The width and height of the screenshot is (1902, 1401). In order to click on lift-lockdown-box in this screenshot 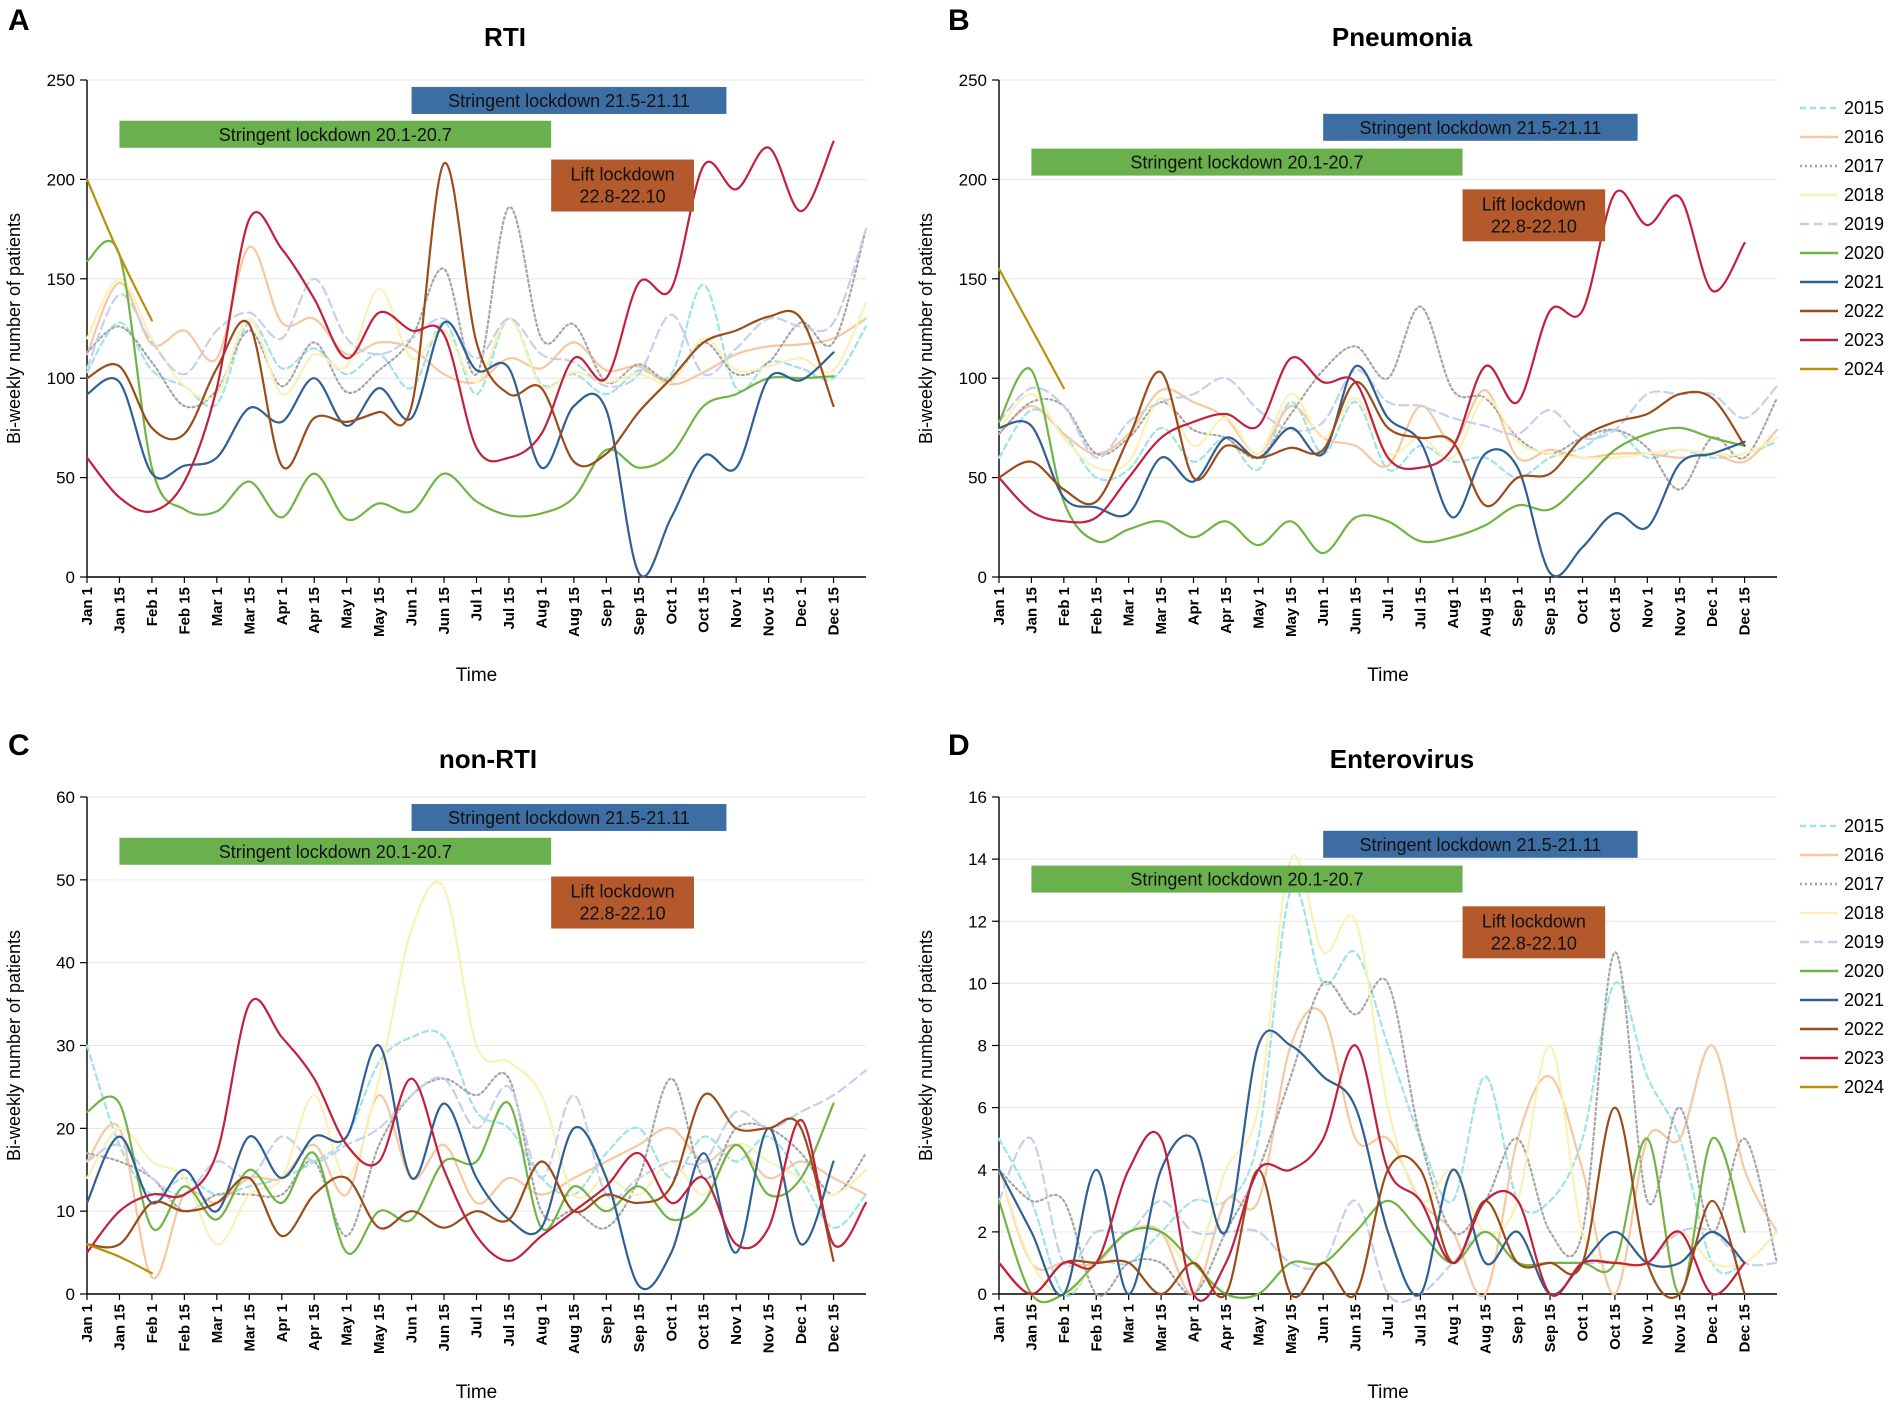, I will do `click(1534, 215)`.